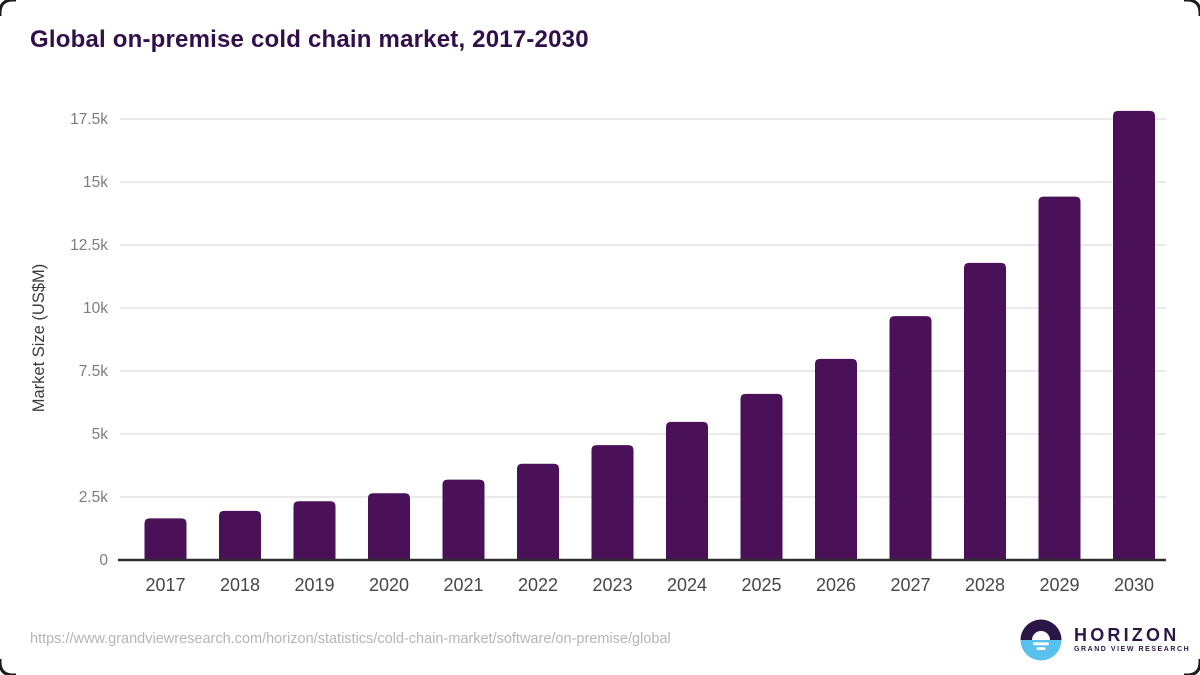 This screenshot has width=1200, height=675. Describe the element at coordinates (95, 182) in the screenshot. I see `y-tick-label: 15k` at that location.